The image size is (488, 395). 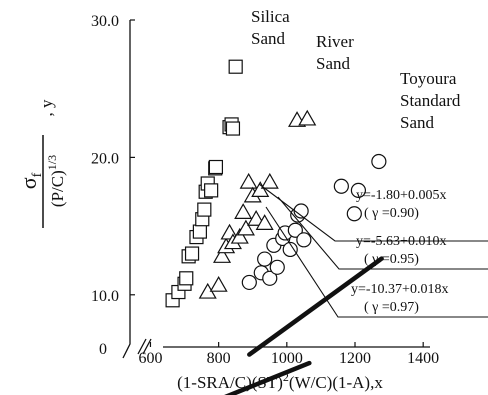 I want to click on series-label-toyoura-line-2: Standard, so click(x=430, y=100).